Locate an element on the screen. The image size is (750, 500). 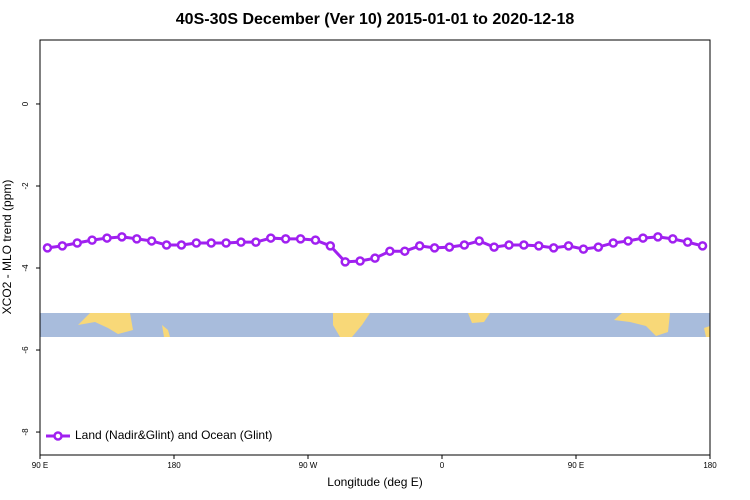
ocean-band is located at coordinates (375, 325).